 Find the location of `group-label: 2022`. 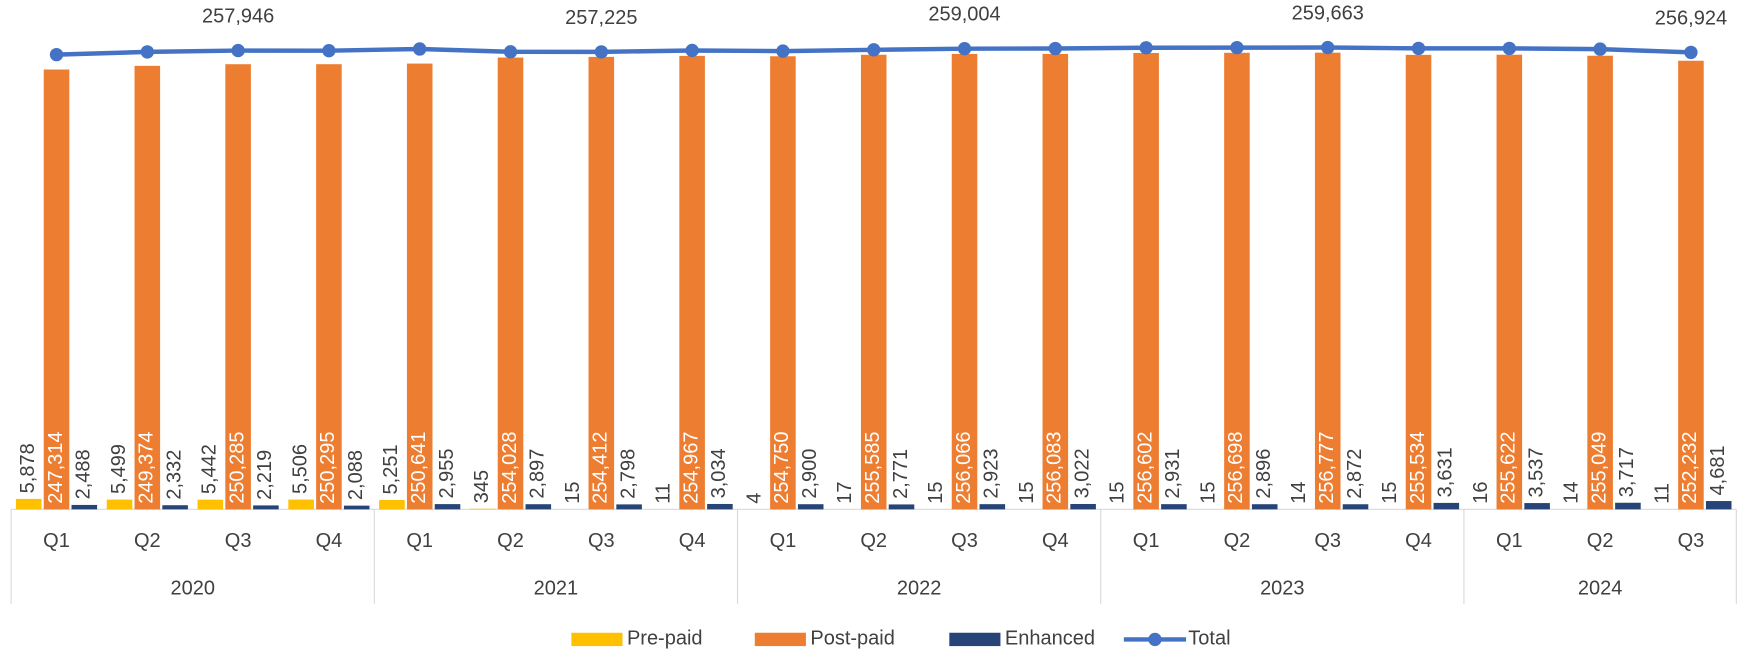

group-label: 2022 is located at coordinates (919, 589).